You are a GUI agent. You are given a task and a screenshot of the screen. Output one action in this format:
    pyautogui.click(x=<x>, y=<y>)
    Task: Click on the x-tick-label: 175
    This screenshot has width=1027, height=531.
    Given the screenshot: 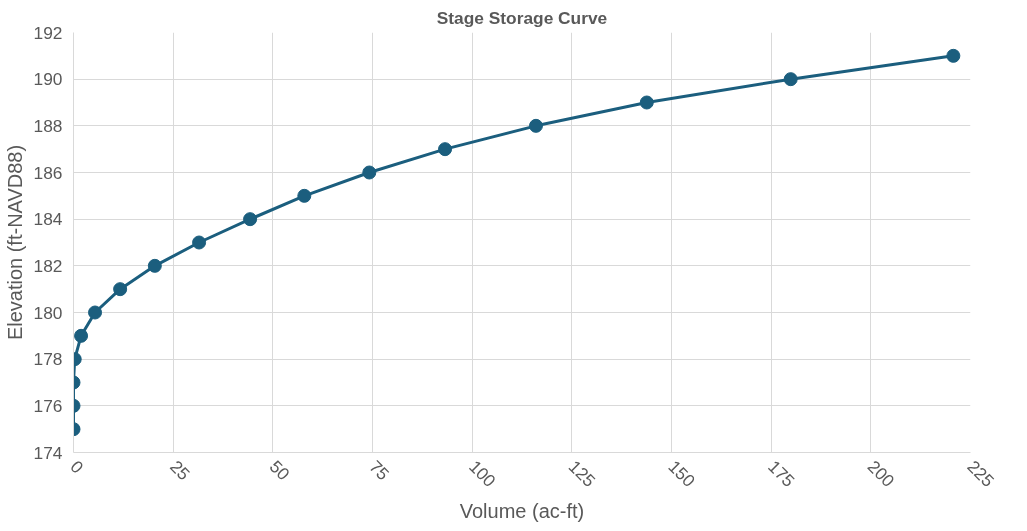 What is the action you would take?
    pyautogui.click(x=781, y=474)
    